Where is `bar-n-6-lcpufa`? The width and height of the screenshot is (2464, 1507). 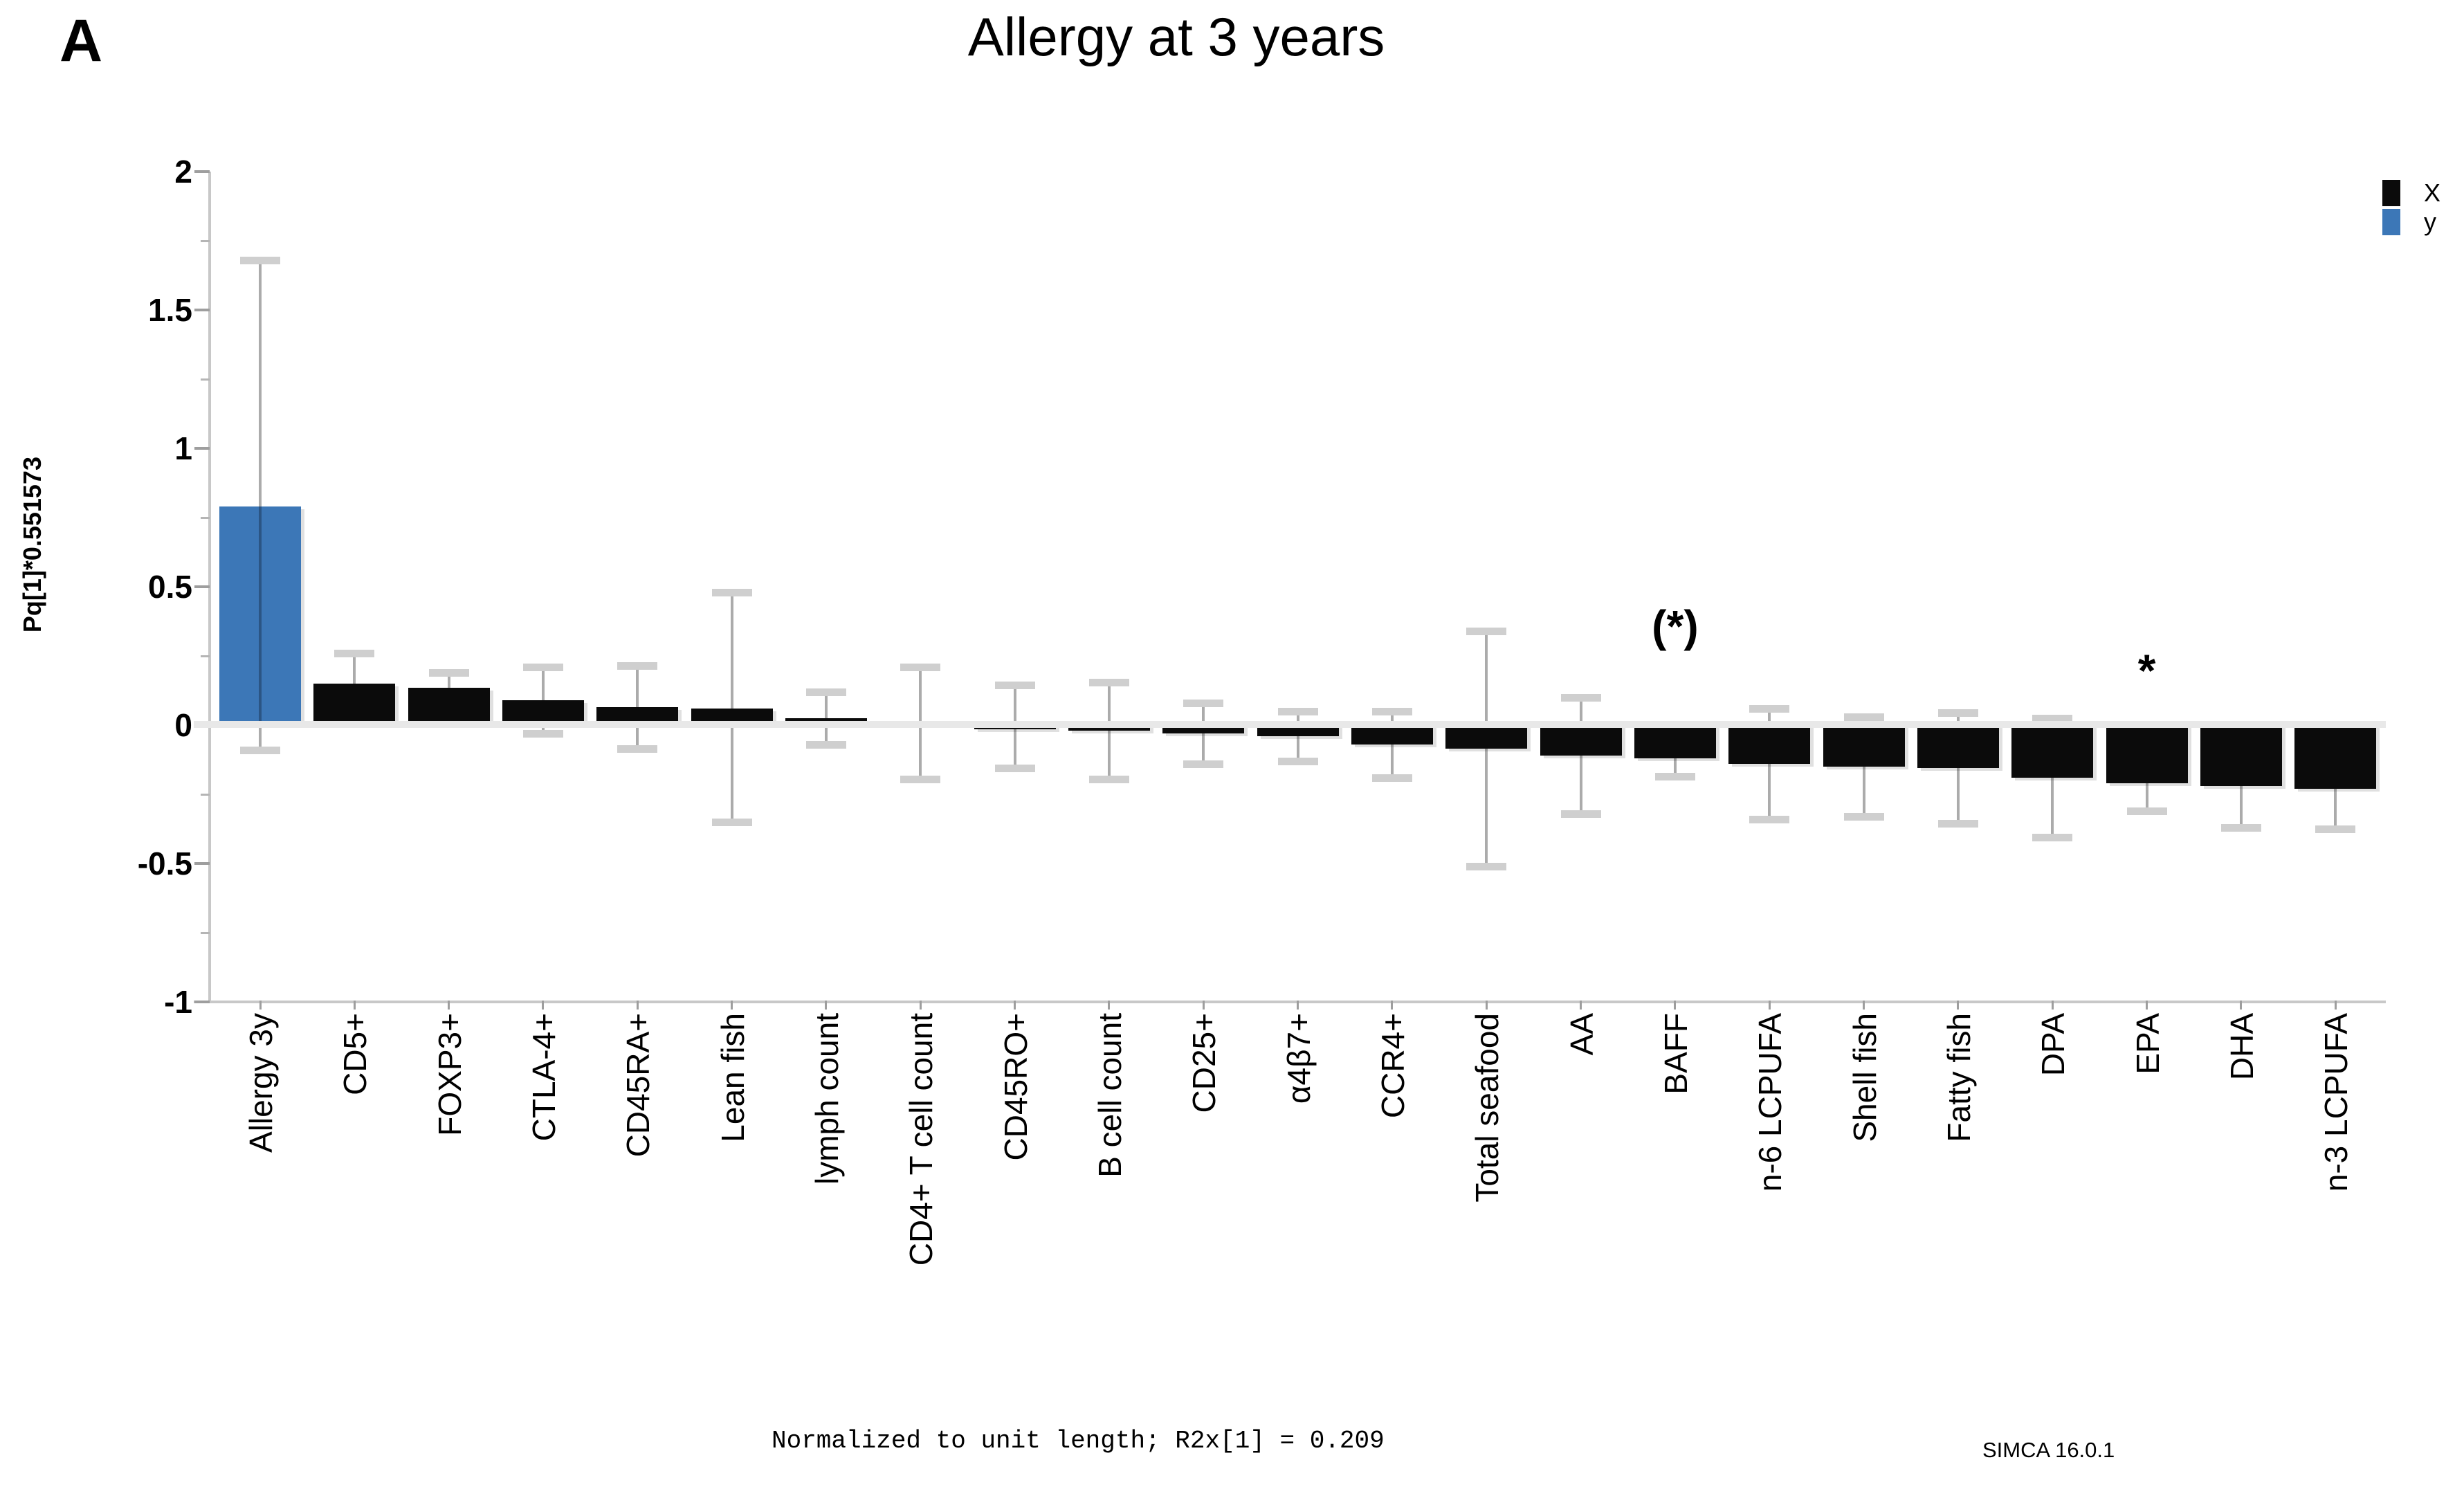
bar-n-6-lcpufa is located at coordinates (1769, 744).